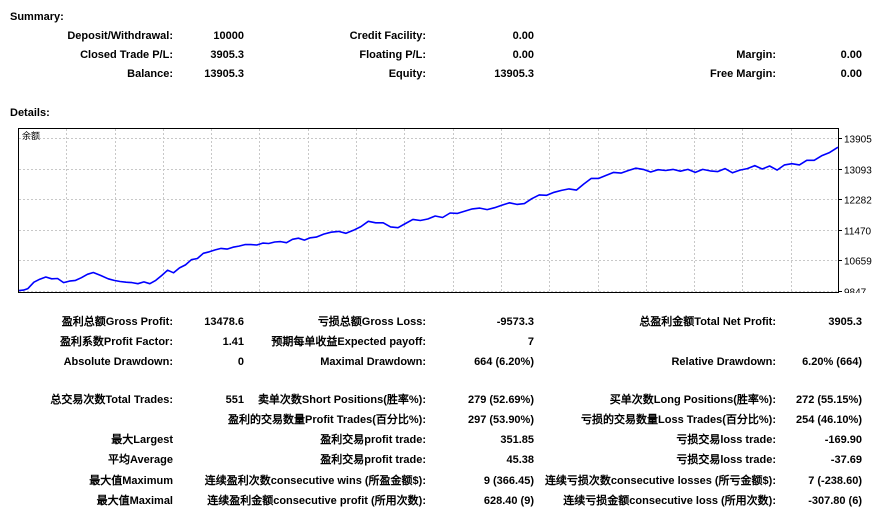 The image size is (880, 511). What do you see at coordinates (371, 322) in the screenshot?
I see `details-row-1-col2-label: 亏损总额Gross Loss:` at bounding box center [371, 322].